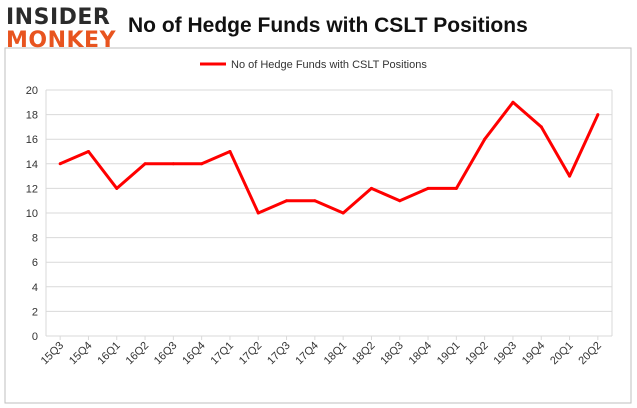  What do you see at coordinates (477, 354) in the screenshot?
I see `x-tick-label: 19Q2` at bounding box center [477, 354].